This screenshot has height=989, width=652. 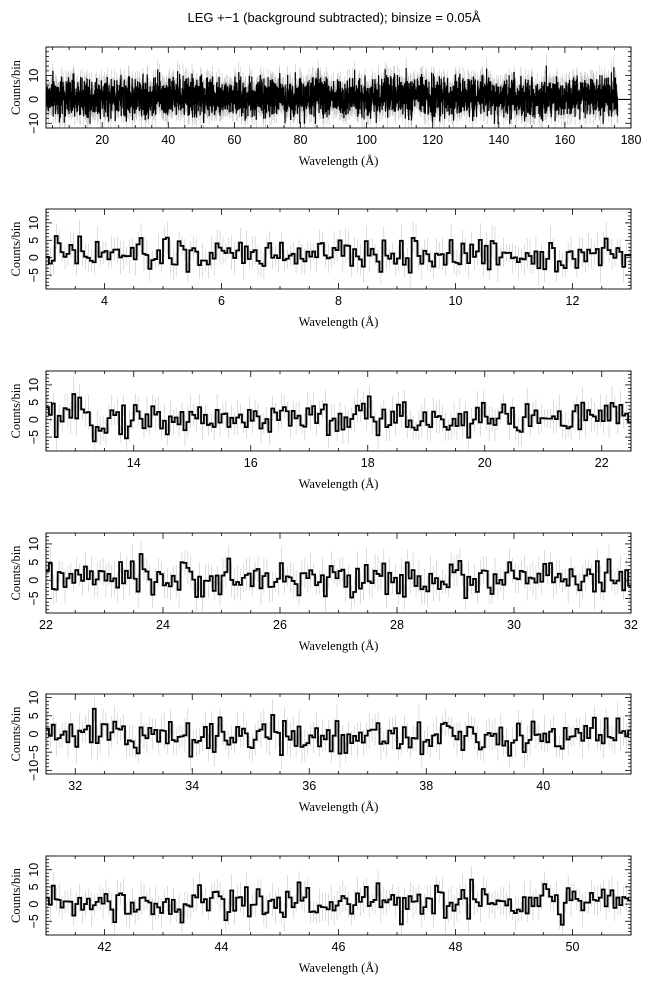 What do you see at coordinates (338, 301) in the screenshot?
I see `x-tick-label: 8` at bounding box center [338, 301].